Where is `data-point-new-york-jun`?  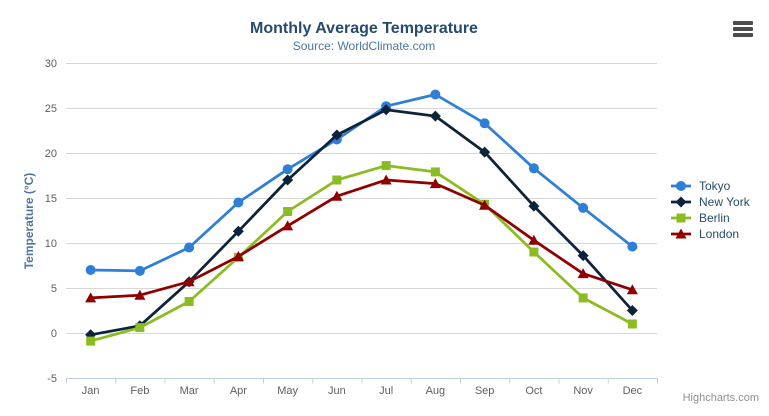 data-point-new-york-jun is located at coordinates (337, 135).